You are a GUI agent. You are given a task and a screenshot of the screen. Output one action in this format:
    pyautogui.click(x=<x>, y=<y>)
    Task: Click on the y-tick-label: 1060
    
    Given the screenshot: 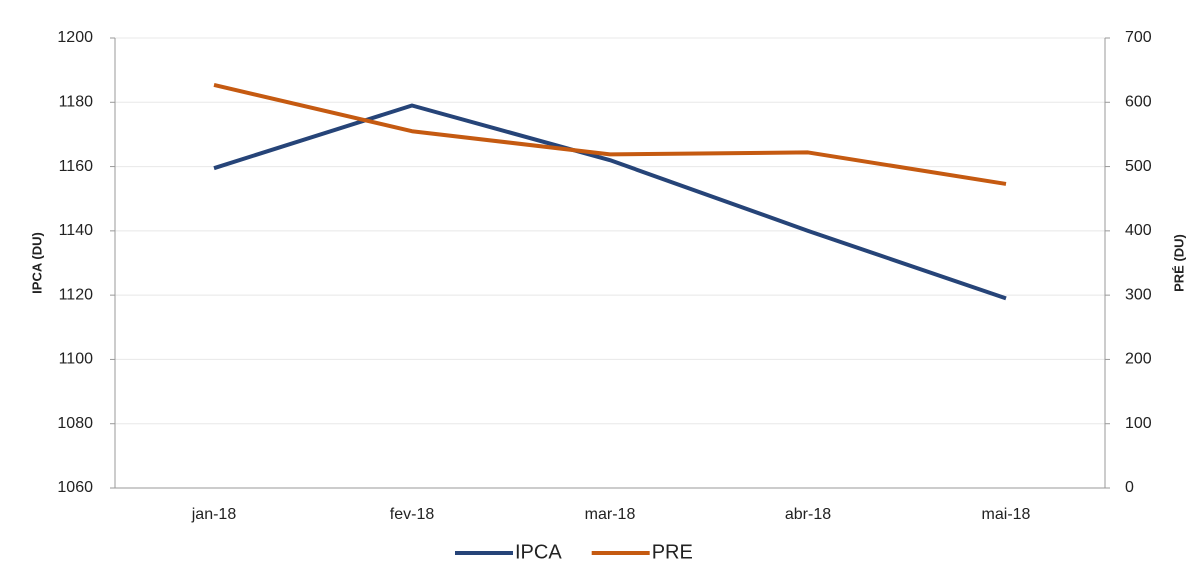 What is the action you would take?
    pyautogui.click(x=75, y=487)
    